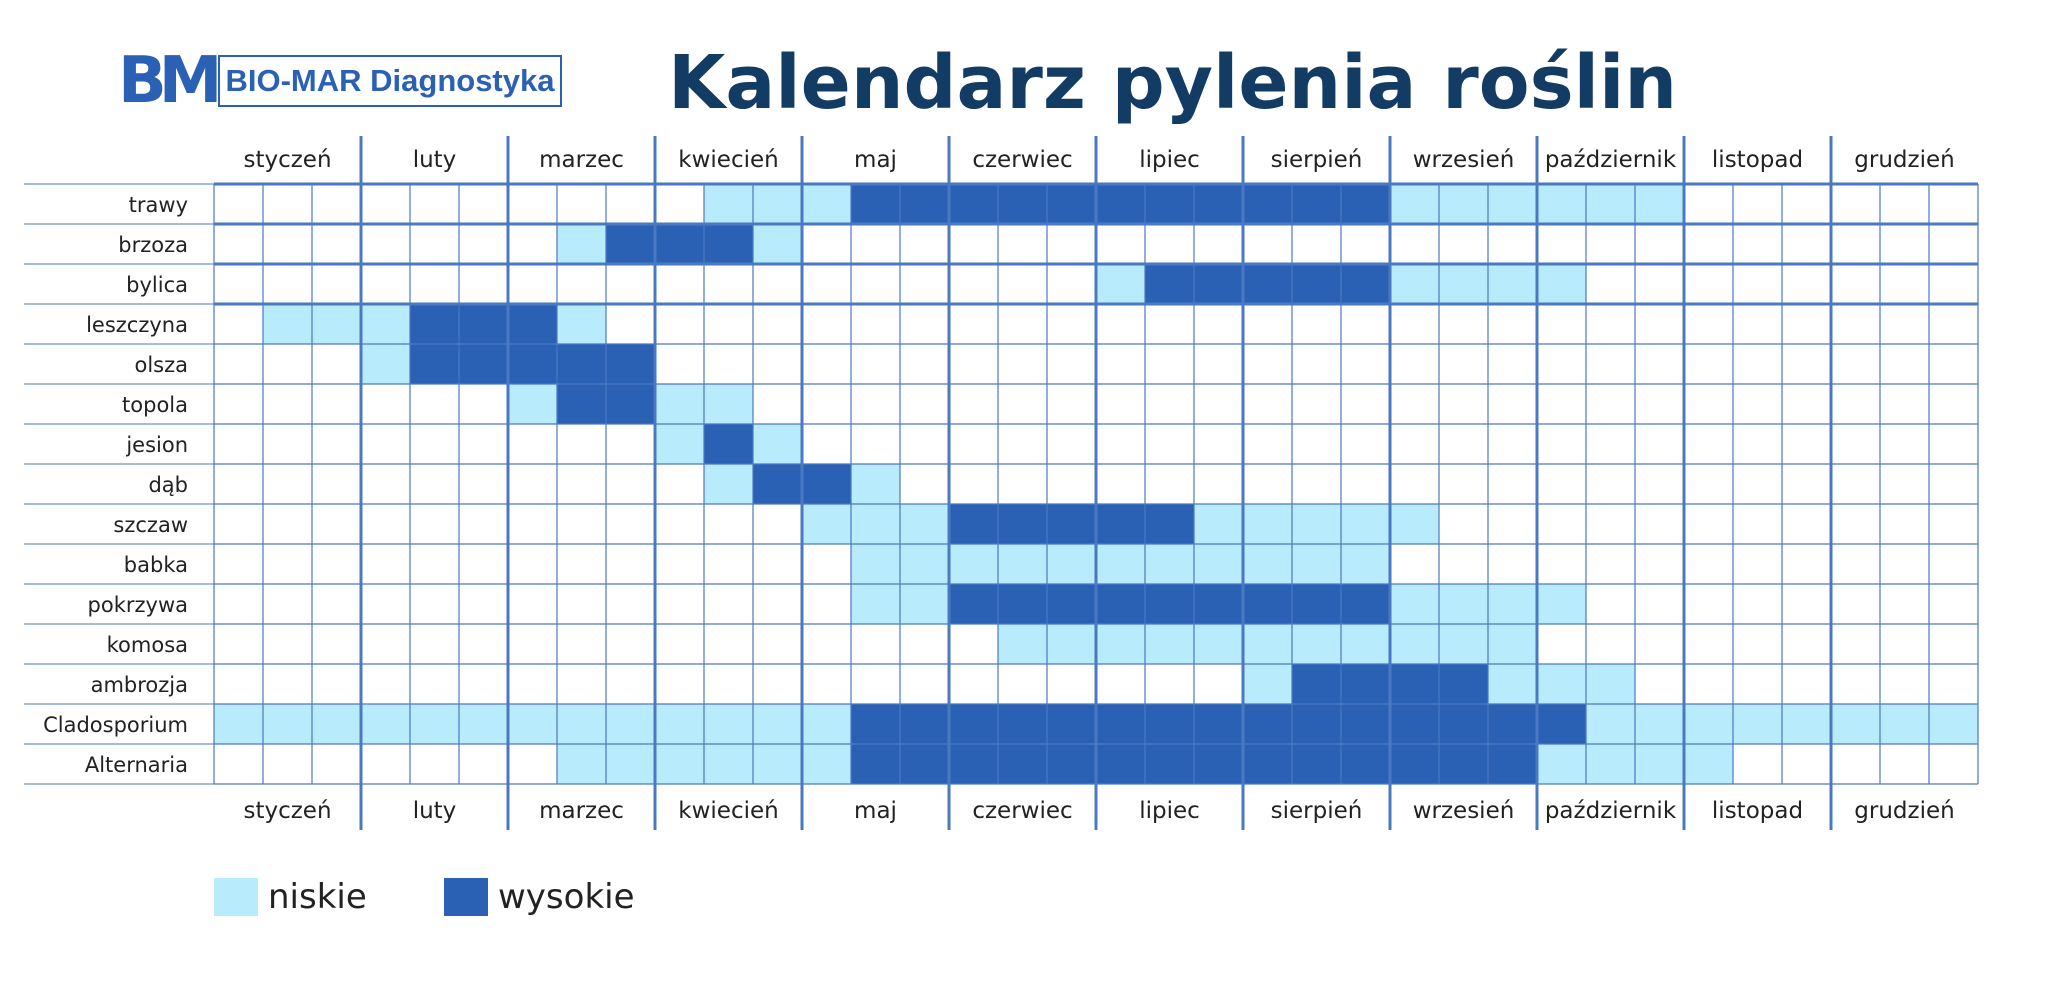  Describe the element at coordinates (1317, 811) in the screenshot. I see `month-label-bottom: sierpień` at that location.